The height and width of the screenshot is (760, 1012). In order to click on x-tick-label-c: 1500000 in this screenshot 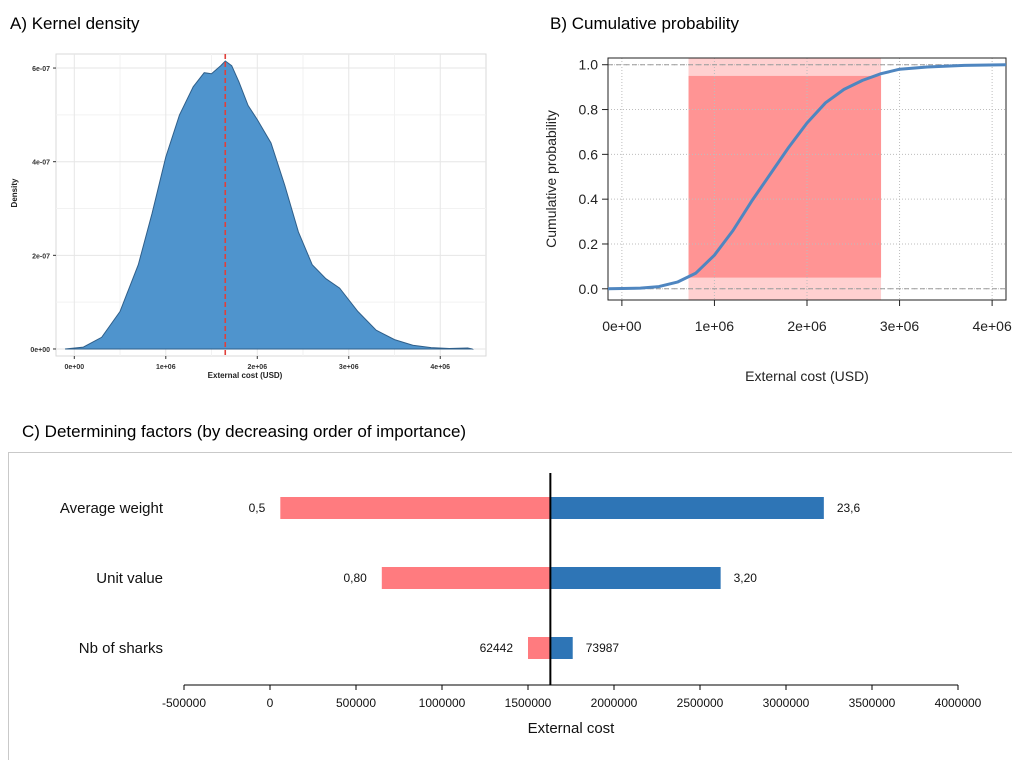, I will do `click(528, 703)`.